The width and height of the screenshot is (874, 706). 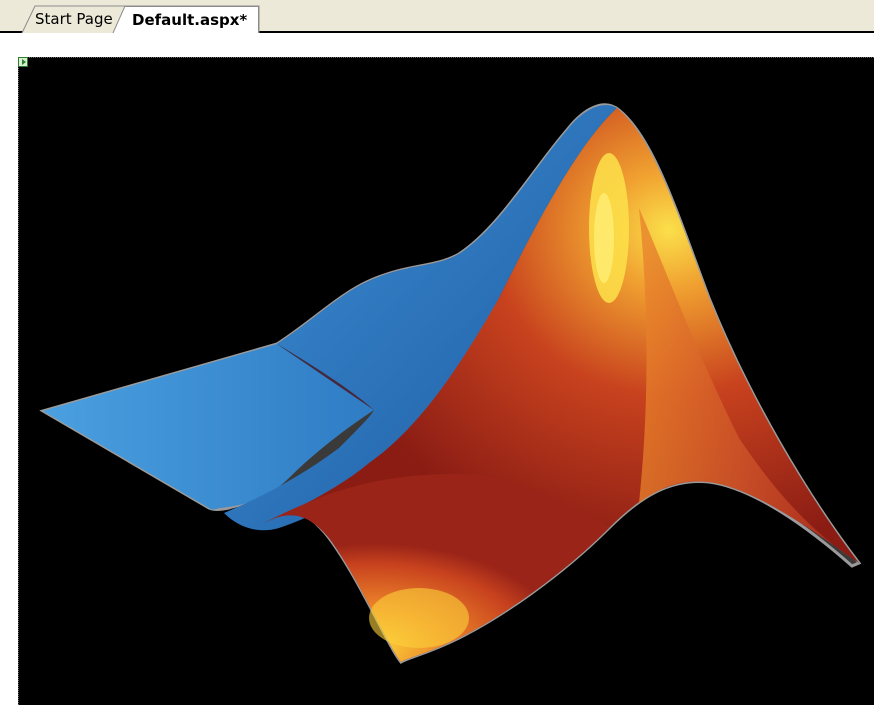 I want to click on document-tab-strip: Start Page Default.aspx*, so click(x=437, y=16).